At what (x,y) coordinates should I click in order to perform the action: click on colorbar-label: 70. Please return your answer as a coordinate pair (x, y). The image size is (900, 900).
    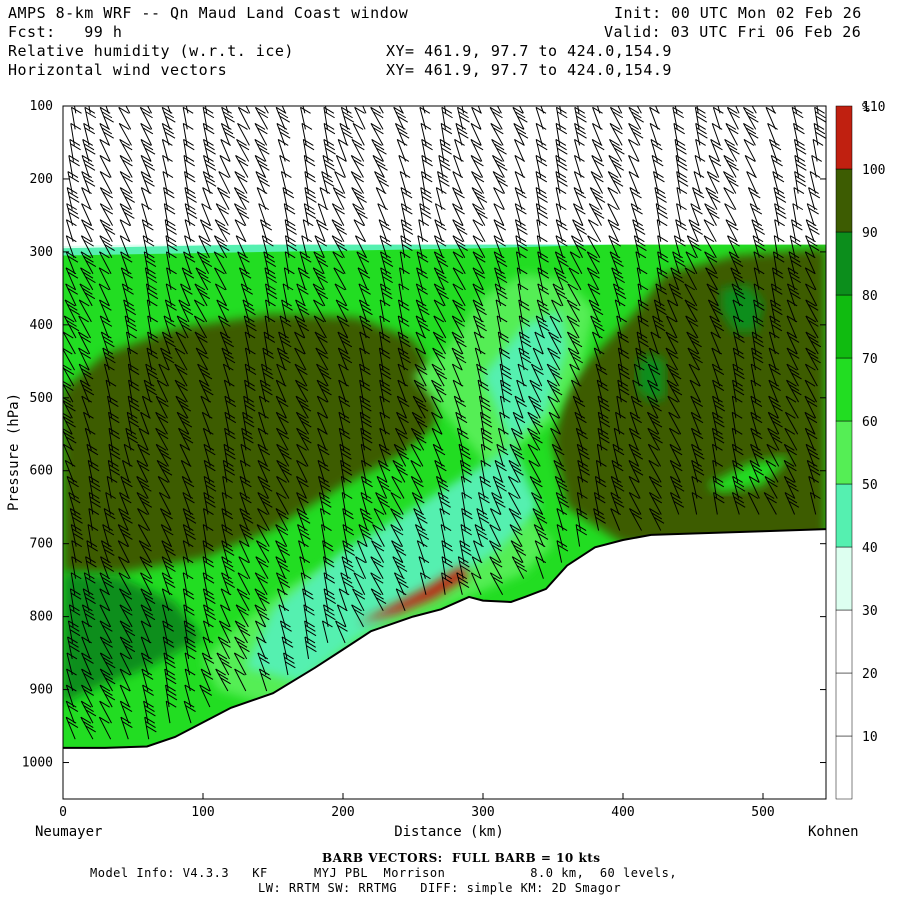
    Looking at the image, I should click on (870, 359).